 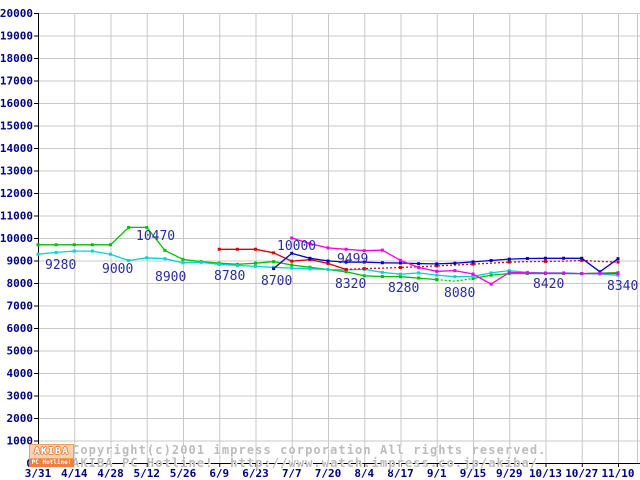 What do you see at coordinates (60, 265) in the screenshot?
I see `price-label: 9280` at bounding box center [60, 265].